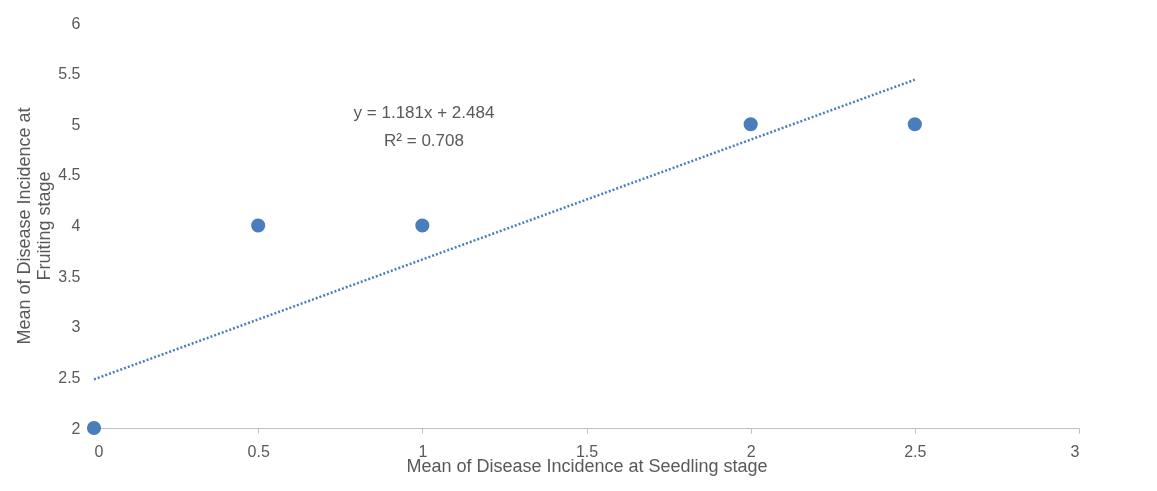  I want to click on y-axis-title: Mean of Disease Incidence at Fruiting stage, so click(34, 226).